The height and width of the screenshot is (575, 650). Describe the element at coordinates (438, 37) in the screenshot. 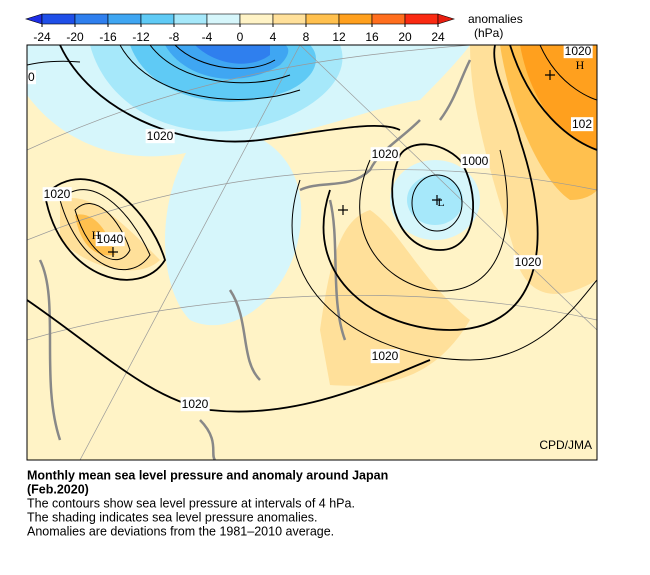

I see `colorbar-tick-label: 24` at that location.